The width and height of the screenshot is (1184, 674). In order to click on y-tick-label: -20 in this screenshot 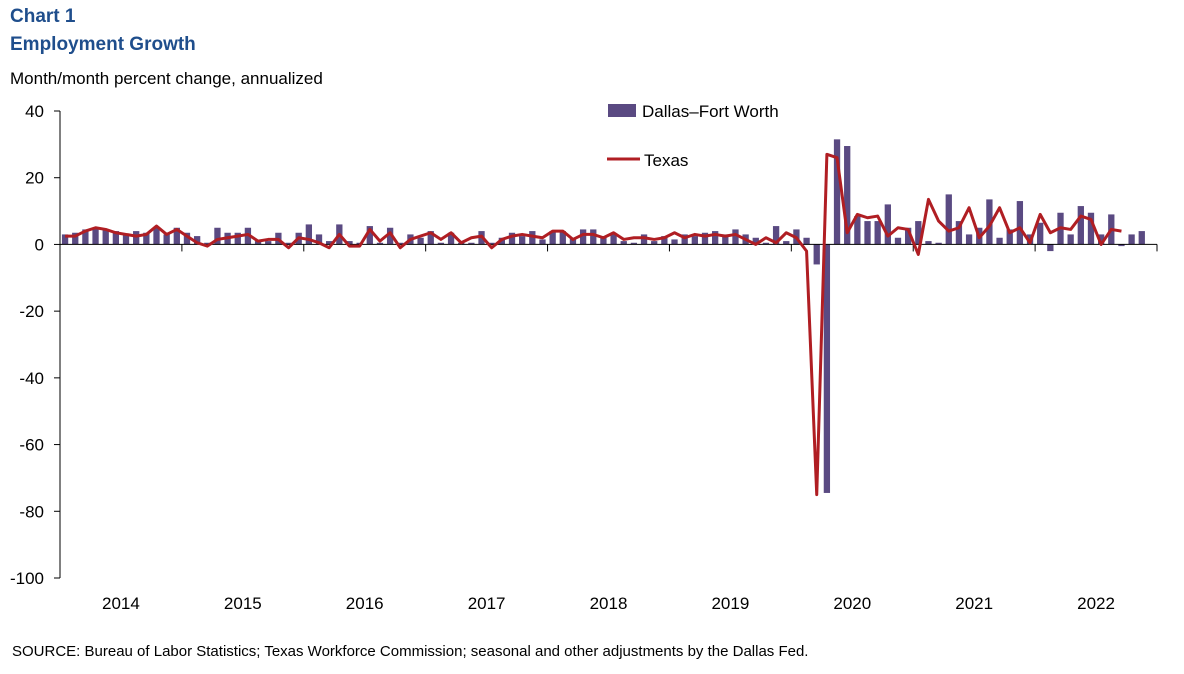, I will do `click(31, 311)`.